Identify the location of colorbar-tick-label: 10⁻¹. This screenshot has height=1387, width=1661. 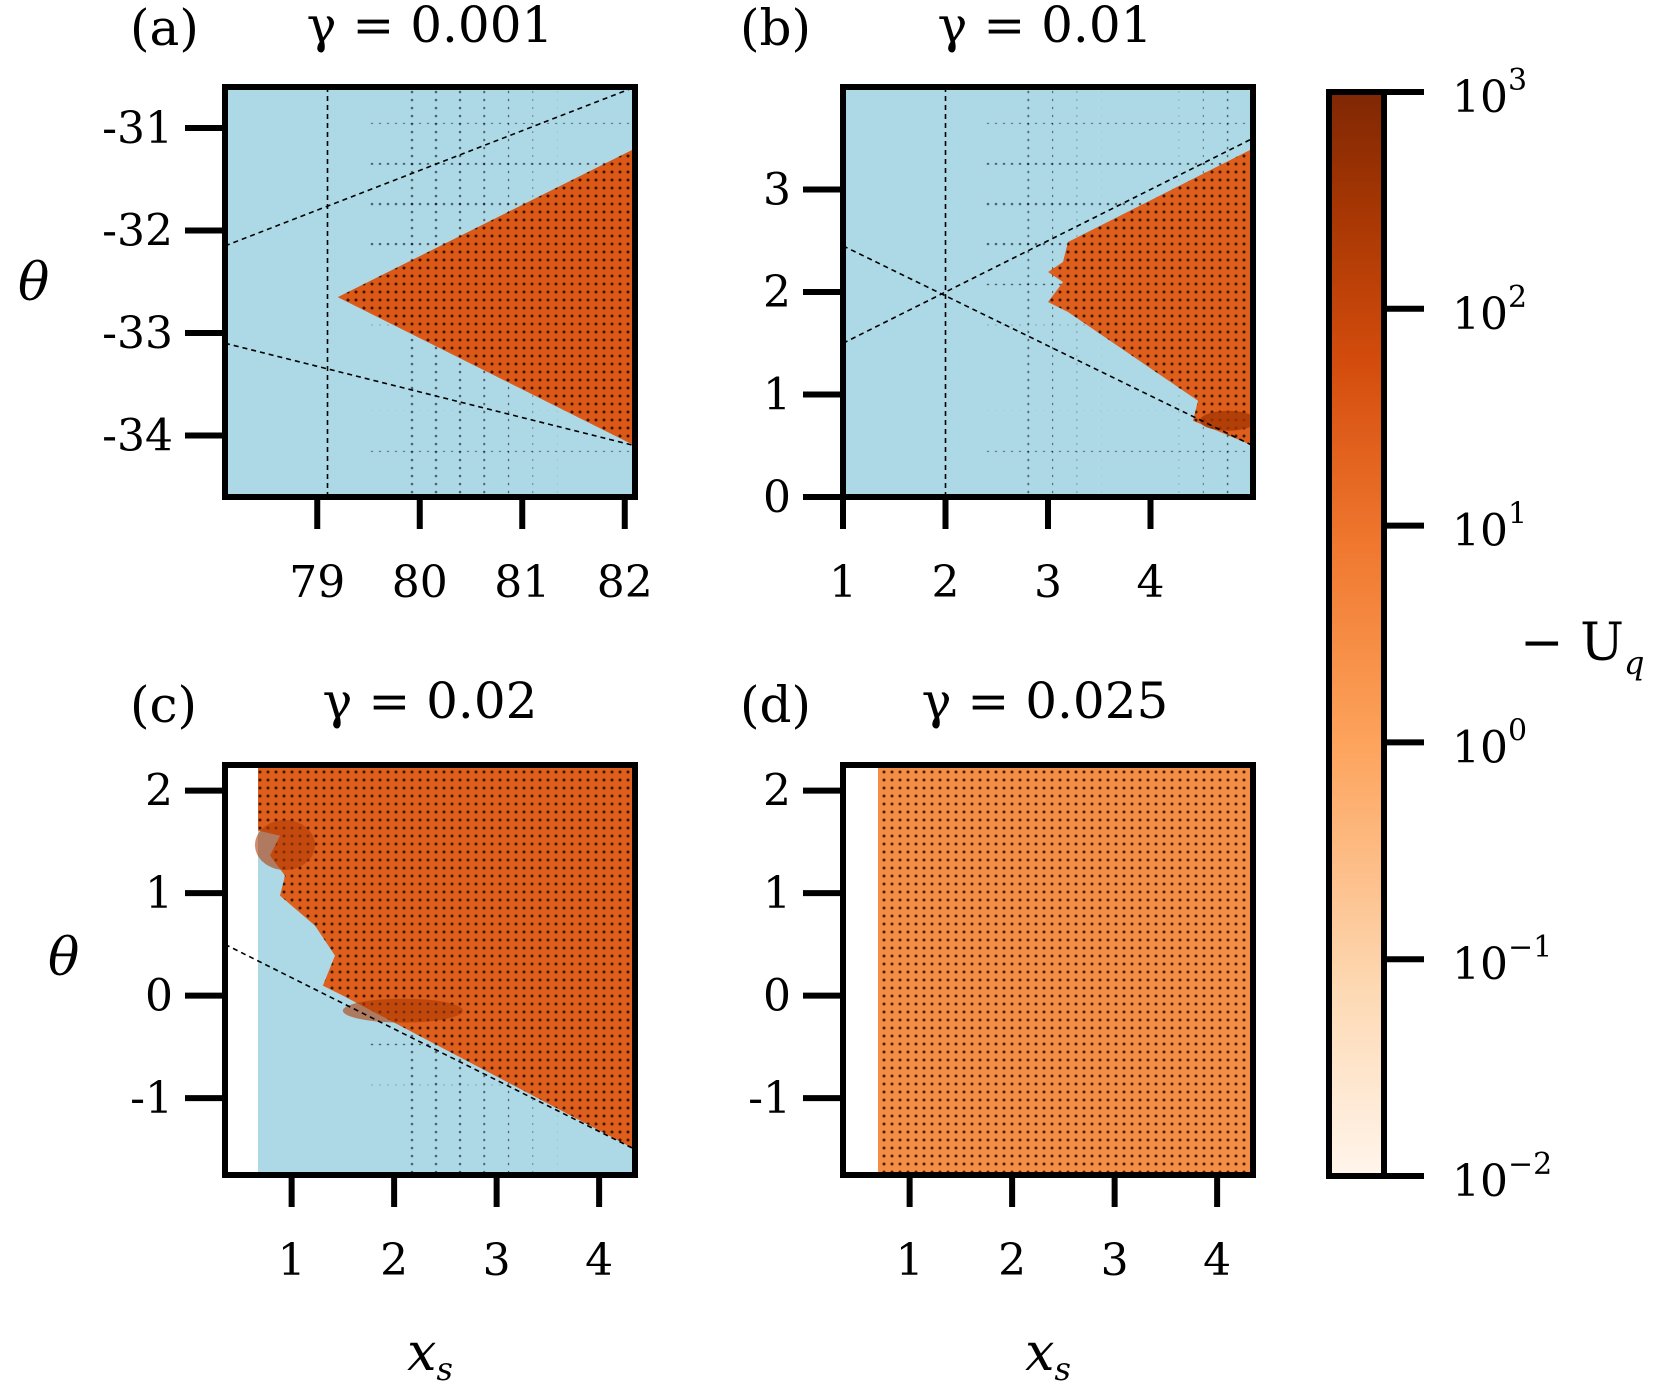
(1502, 960).